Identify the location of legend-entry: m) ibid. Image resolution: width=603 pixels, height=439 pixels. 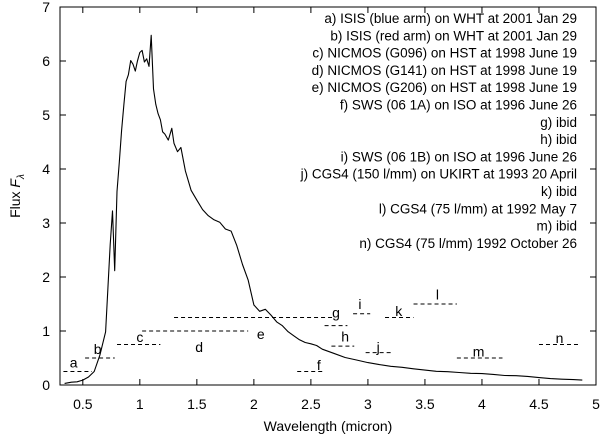
(556, 226).